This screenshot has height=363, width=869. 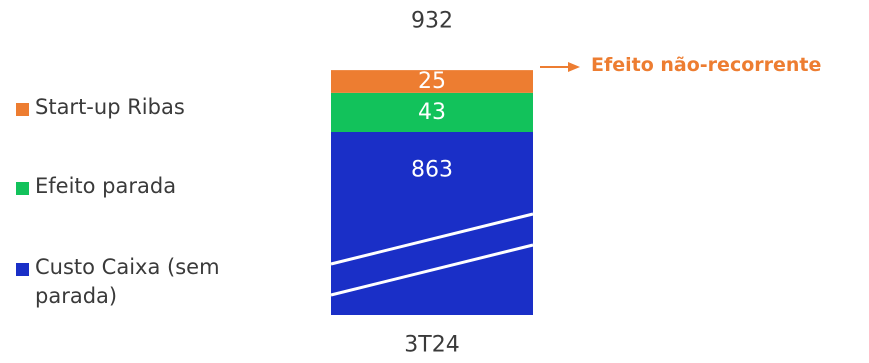 I want to click on legend-label-efeito-parada: Efeito parada, so click(x=106, y=186).